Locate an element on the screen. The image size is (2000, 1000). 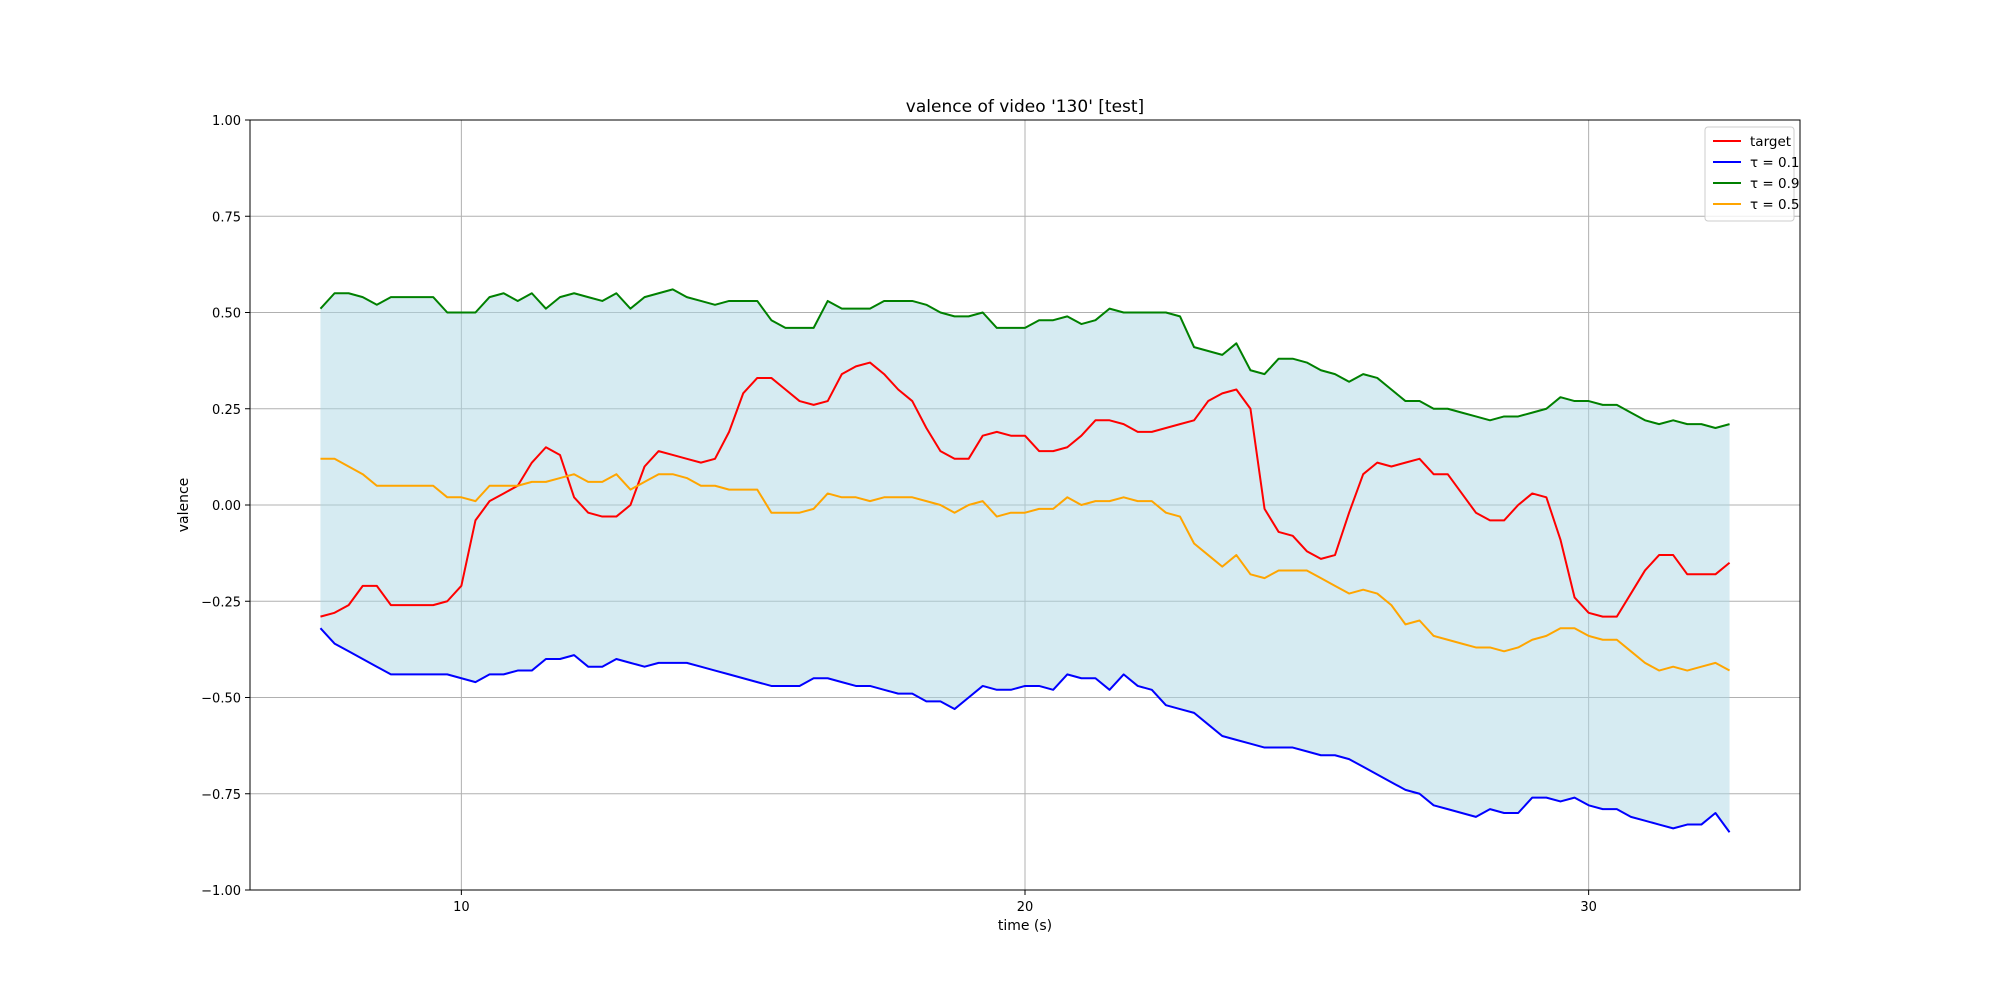
y-tick-label: 0.25 is located at coordinates (226, 410).